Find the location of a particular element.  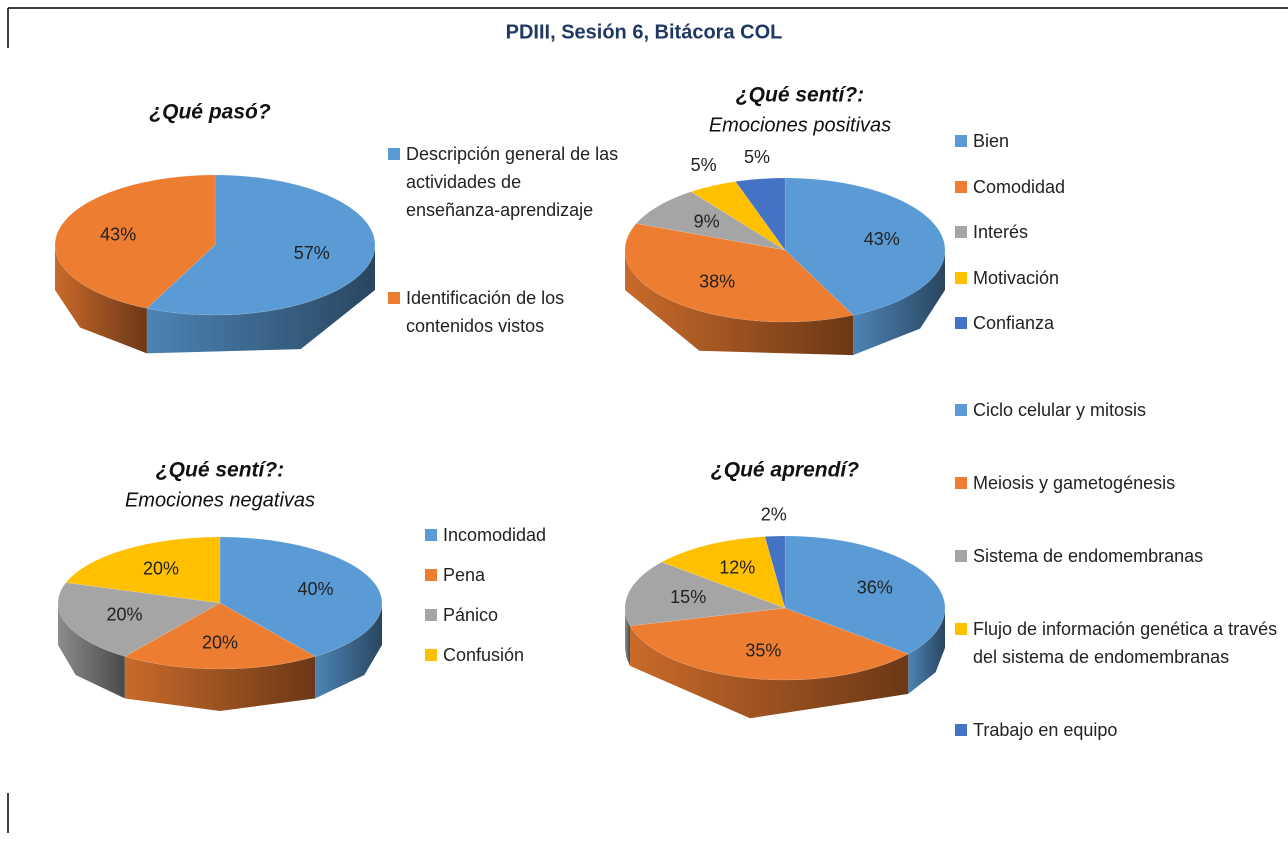

legend-label: Pena is located at coordinates (464, 575).